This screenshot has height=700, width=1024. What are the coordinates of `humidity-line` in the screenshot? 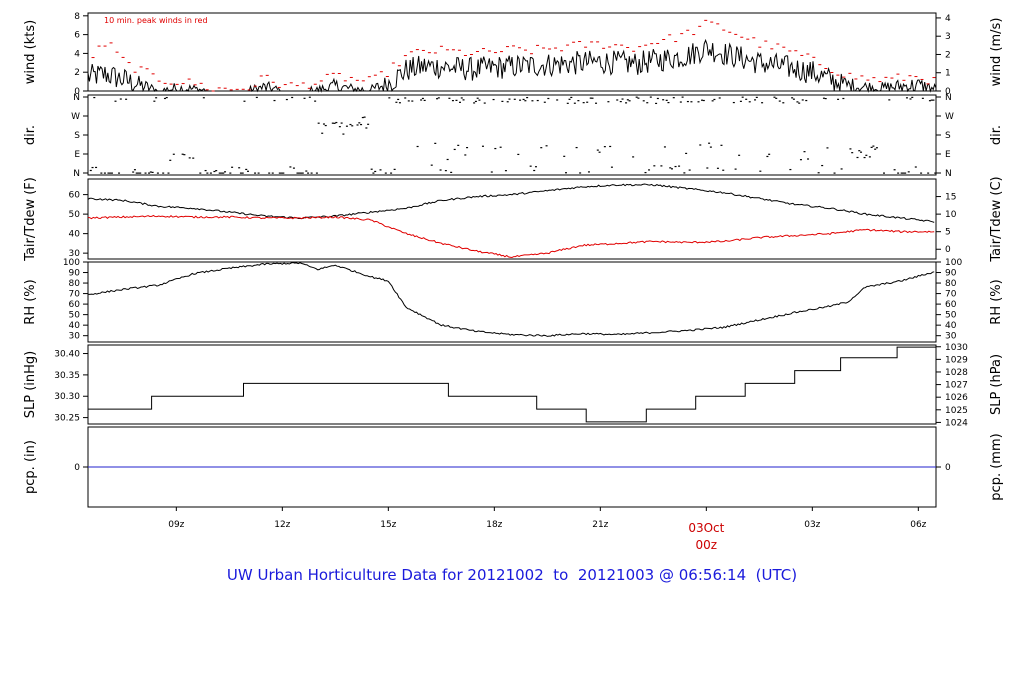 It's located at (511, 299).